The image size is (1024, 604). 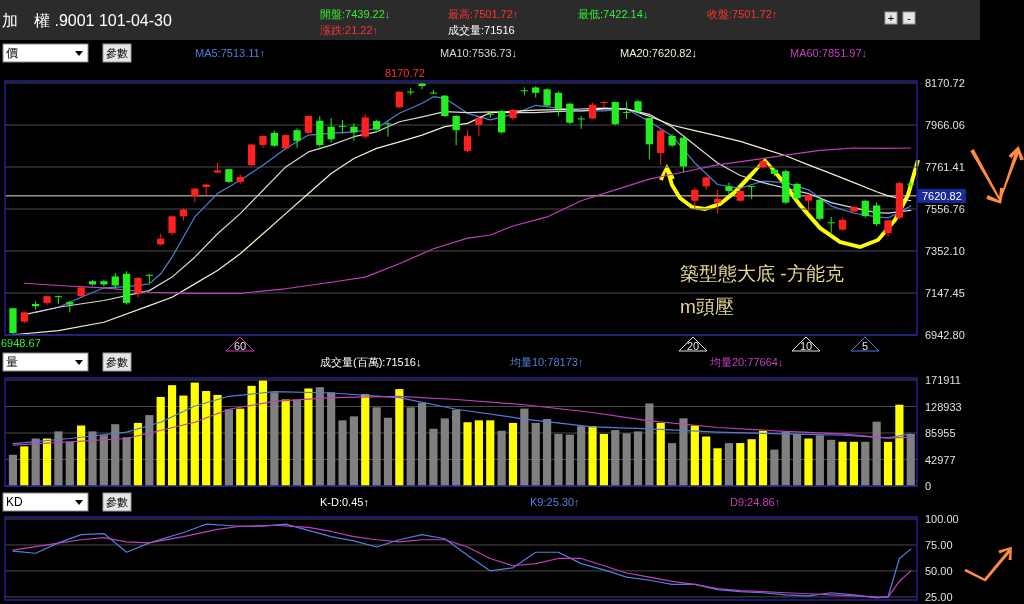 I want to click on text: 10, so click(x=806, y=346).